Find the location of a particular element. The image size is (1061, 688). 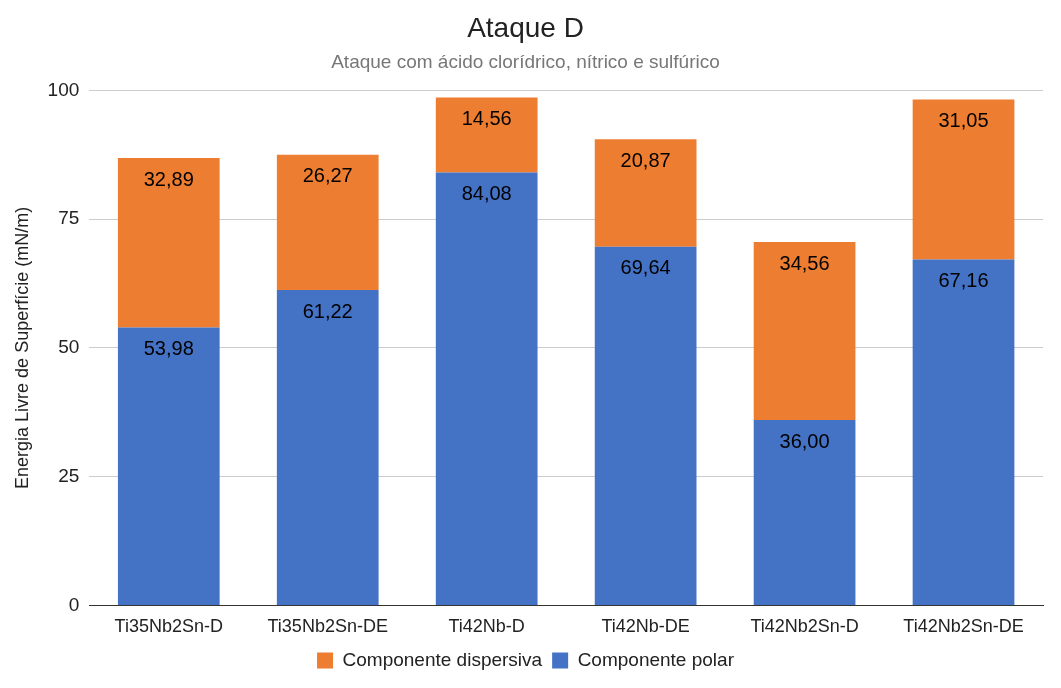

data-label: 36,00 is located at coordinates (804, 440).